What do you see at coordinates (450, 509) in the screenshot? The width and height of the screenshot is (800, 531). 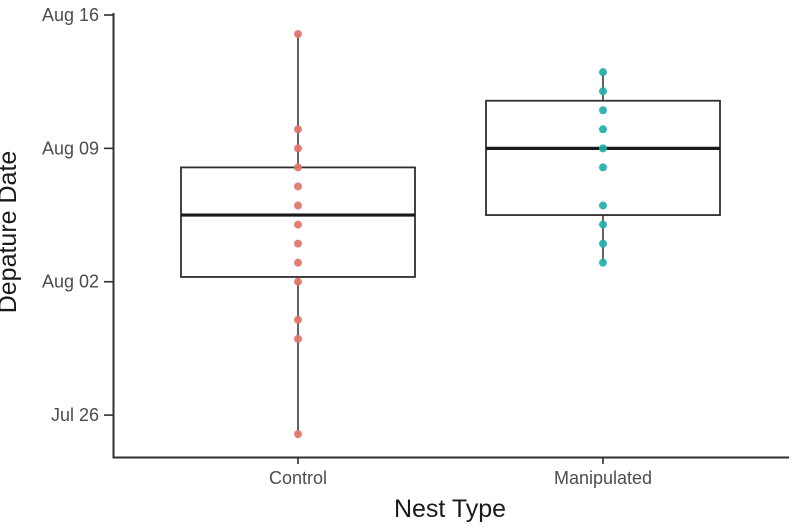 I see `x-axis-title: Nest Type` at bounding box center [450, 509].